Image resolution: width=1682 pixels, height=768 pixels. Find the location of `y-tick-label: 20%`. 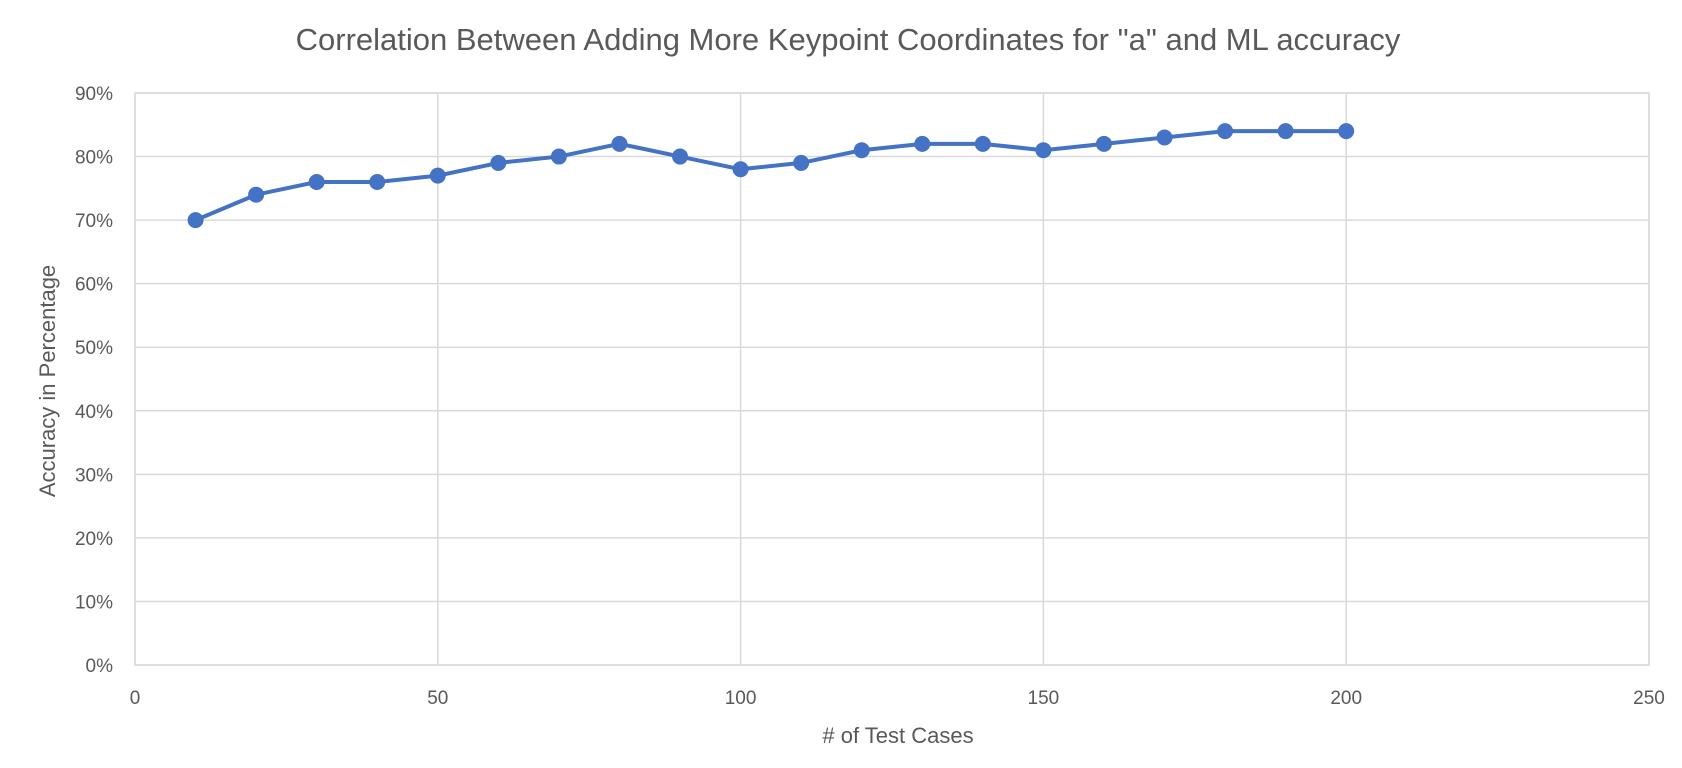

y-tick-label: 20% is located at coordinates (94, 539).